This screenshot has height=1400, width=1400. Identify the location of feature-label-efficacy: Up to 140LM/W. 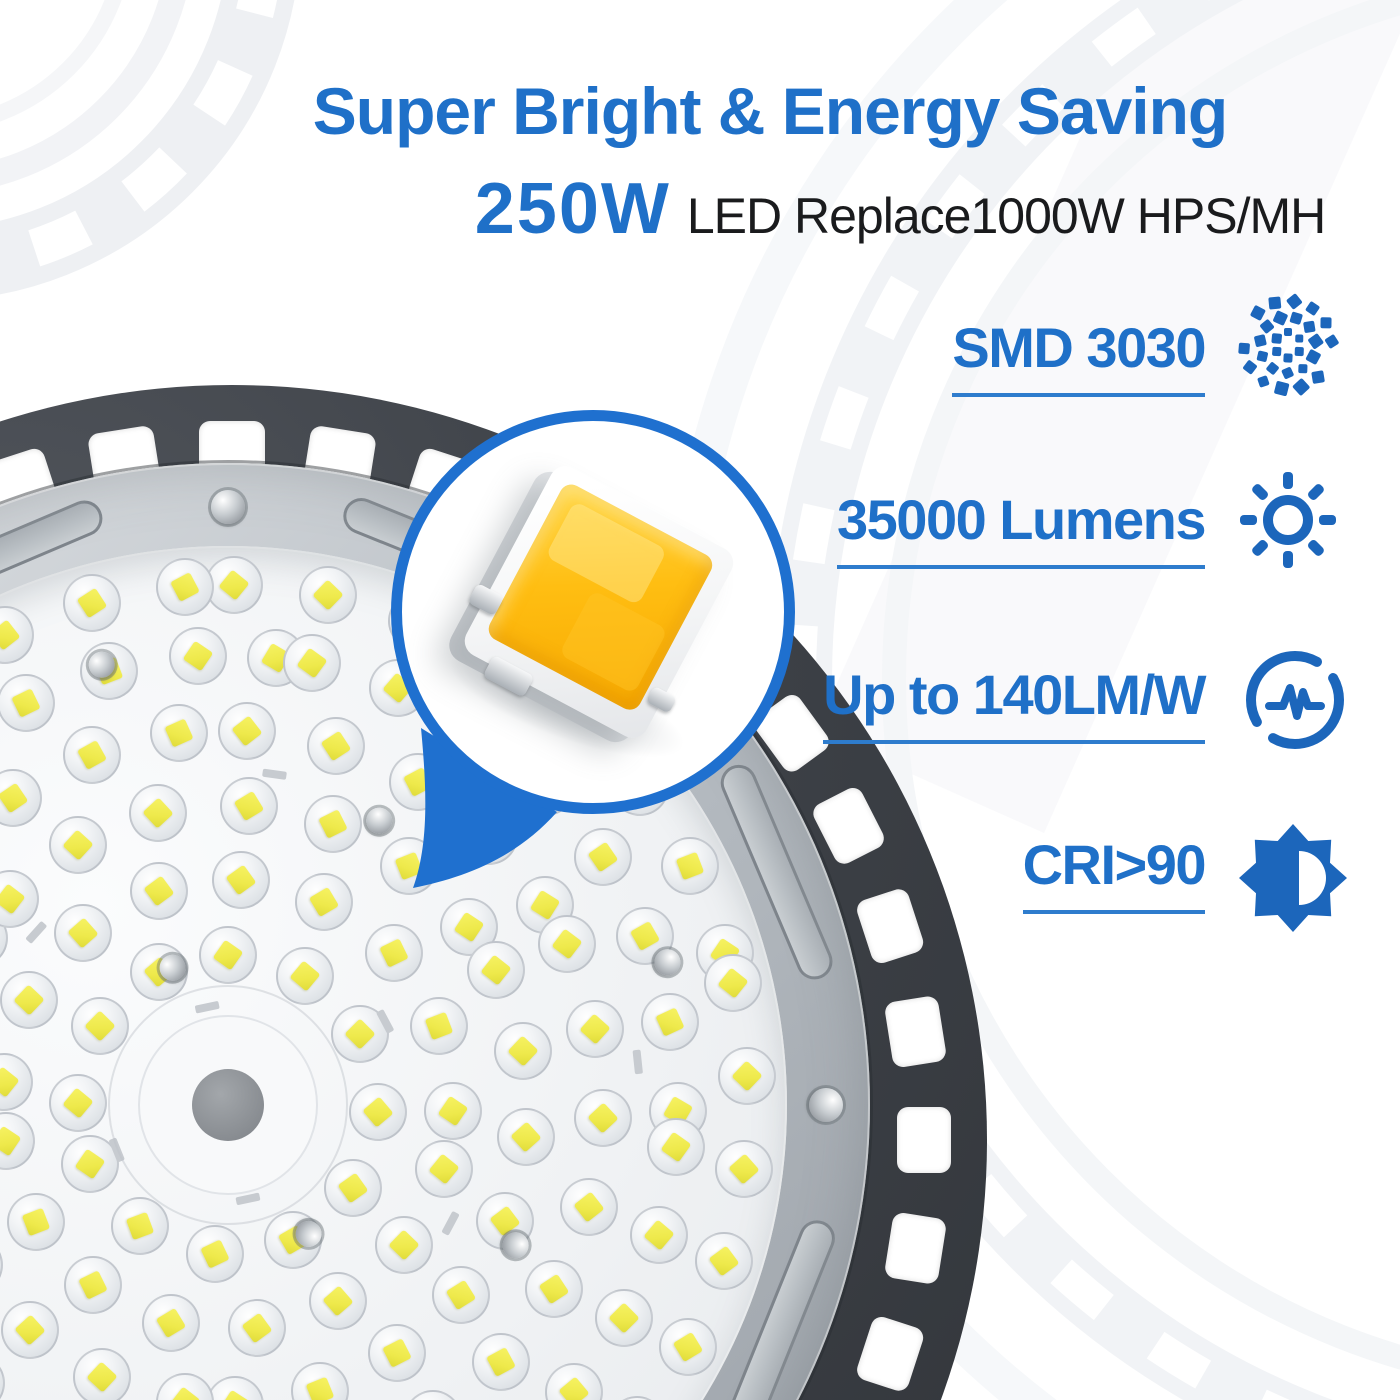
(1014, 703).